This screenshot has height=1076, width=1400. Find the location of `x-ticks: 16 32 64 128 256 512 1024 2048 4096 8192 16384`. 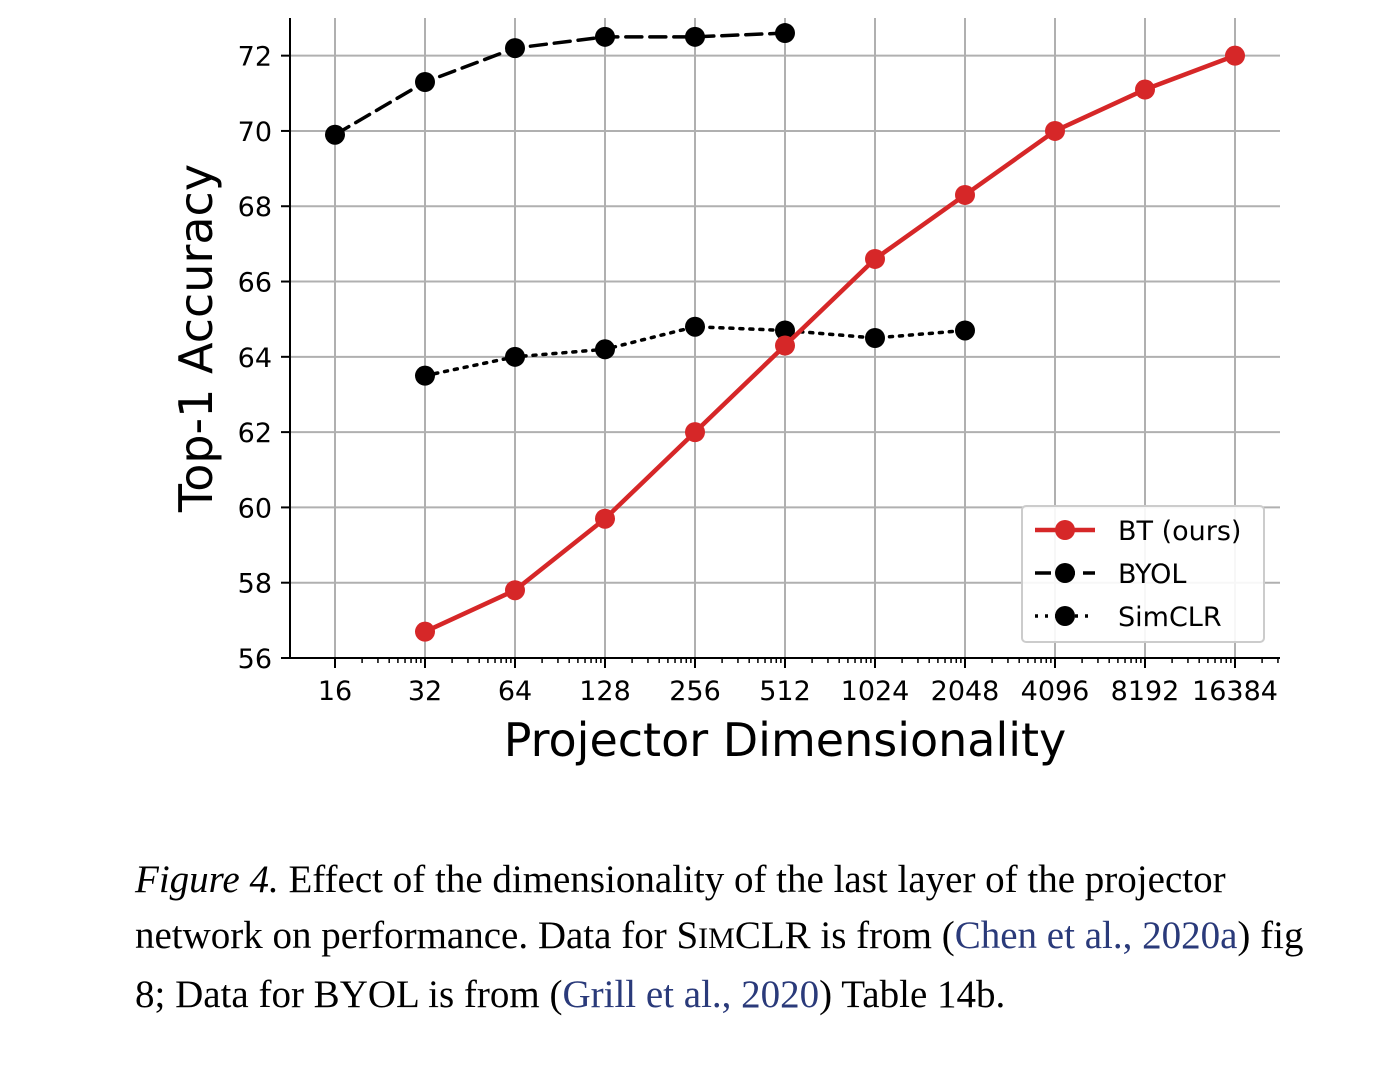

x-ticks: 16 32 64 128 256 512 1024 2048 4096 8192 16384 is located at coordinates (798, 682).